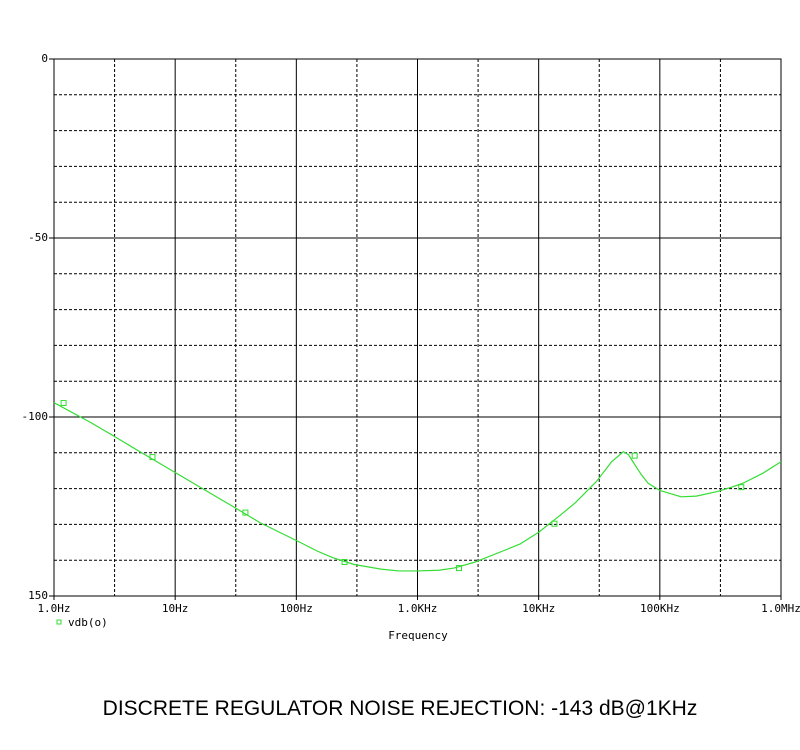  Describe the element at coordinates (88, 622) in the screenshot. I see `legend-label: vdb(o)` at that location.